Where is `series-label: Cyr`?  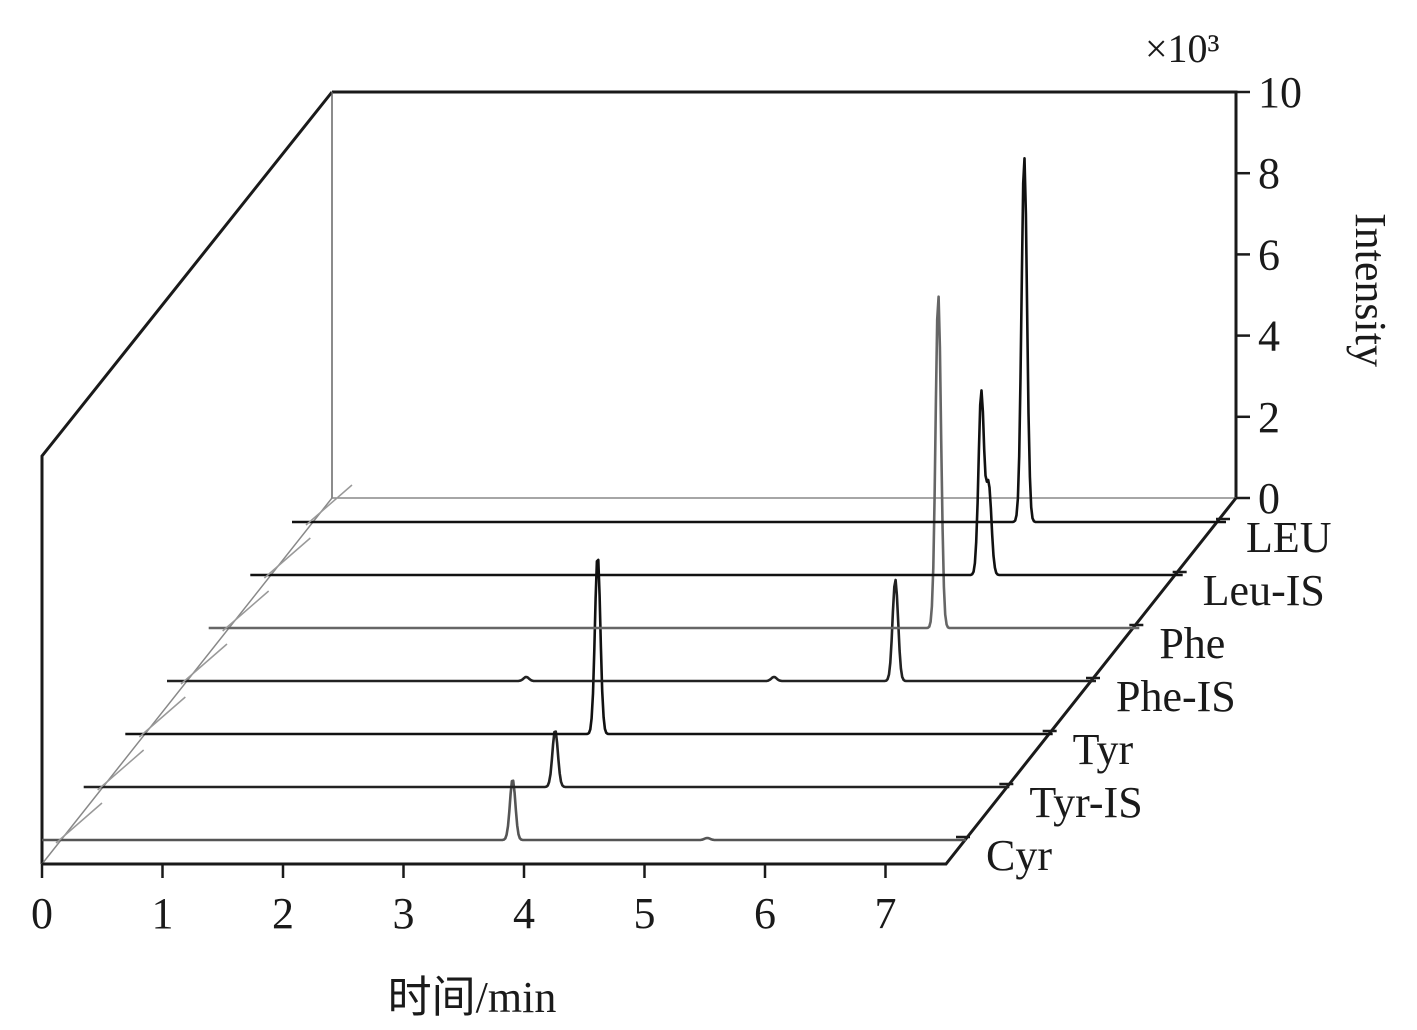
series-label: Cyr is located at coordinates (1019, 855).